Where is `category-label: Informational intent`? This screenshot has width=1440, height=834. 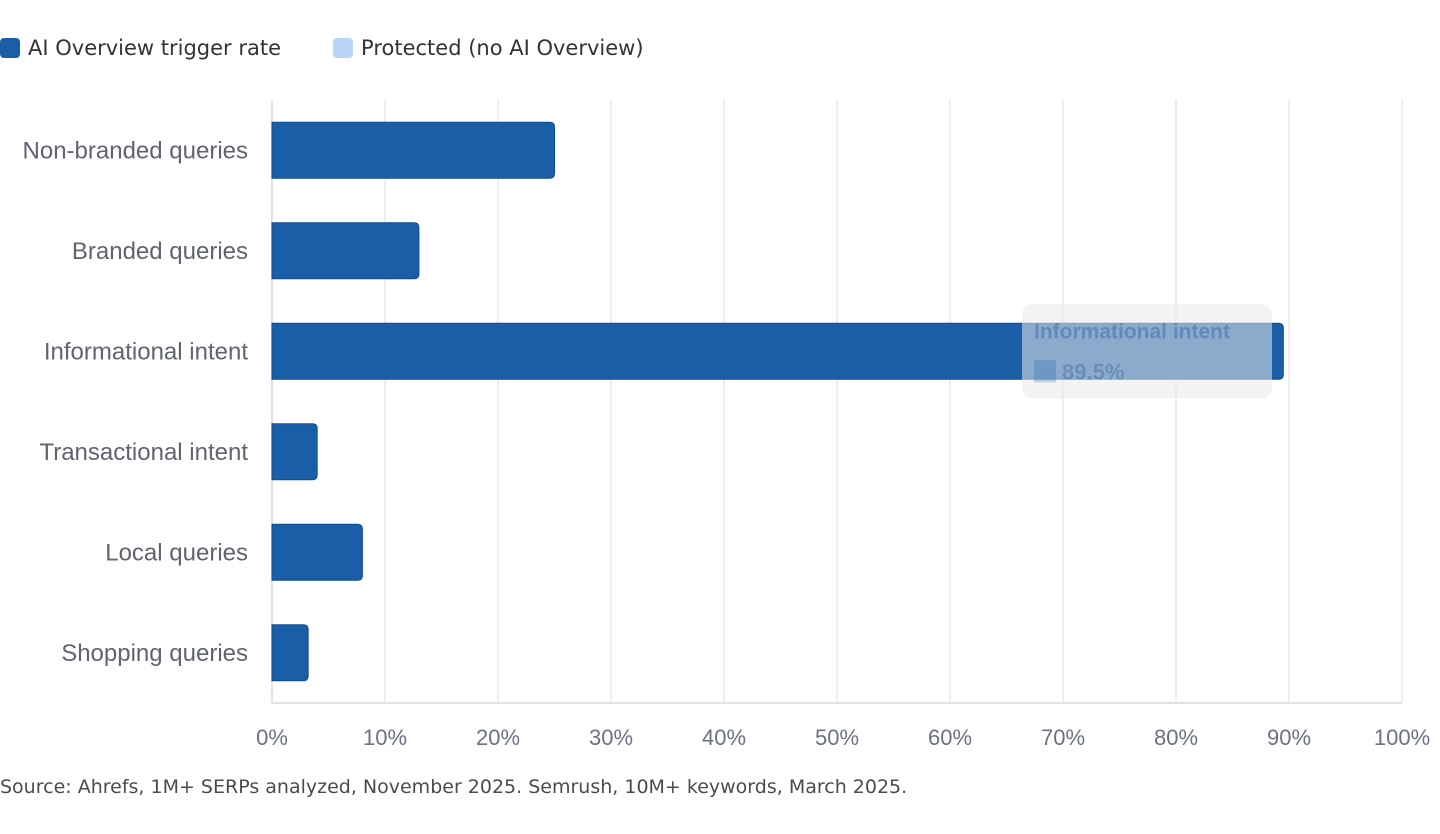 category-label: Informational intent is located at coordinates (146, 351).